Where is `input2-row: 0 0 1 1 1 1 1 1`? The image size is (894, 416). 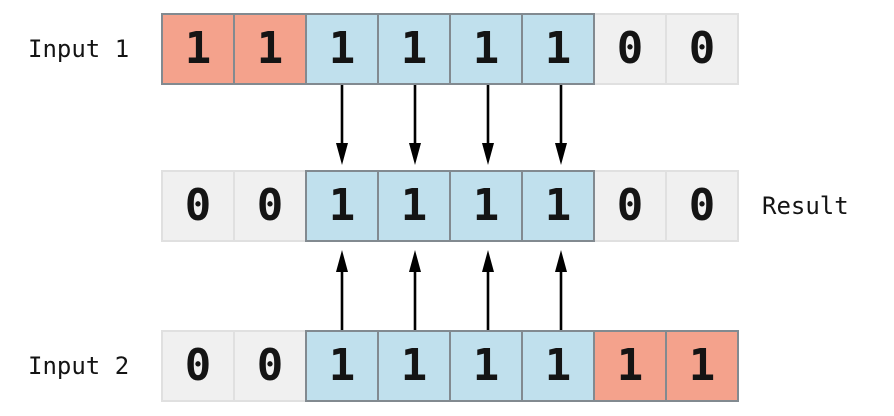 input2-row: 0 0 1 1 1 1 1 1 is located at coordinates (450, 366).